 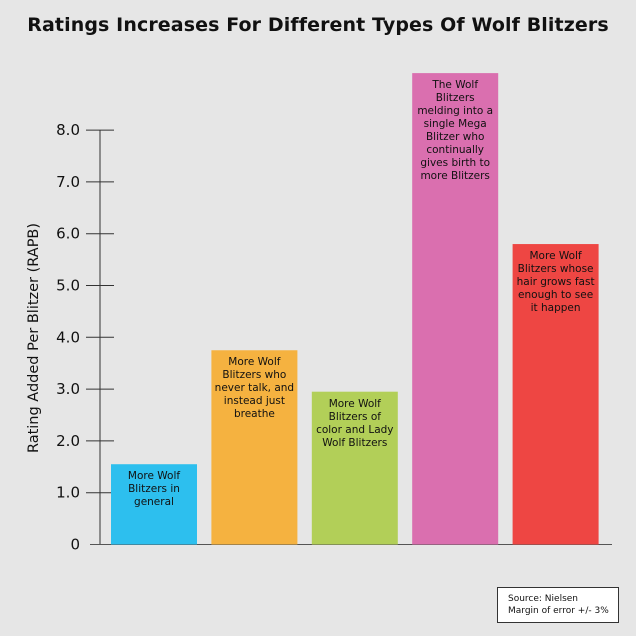 I want to click on y-tick-label: 5.0, so click(x=68, y=286).